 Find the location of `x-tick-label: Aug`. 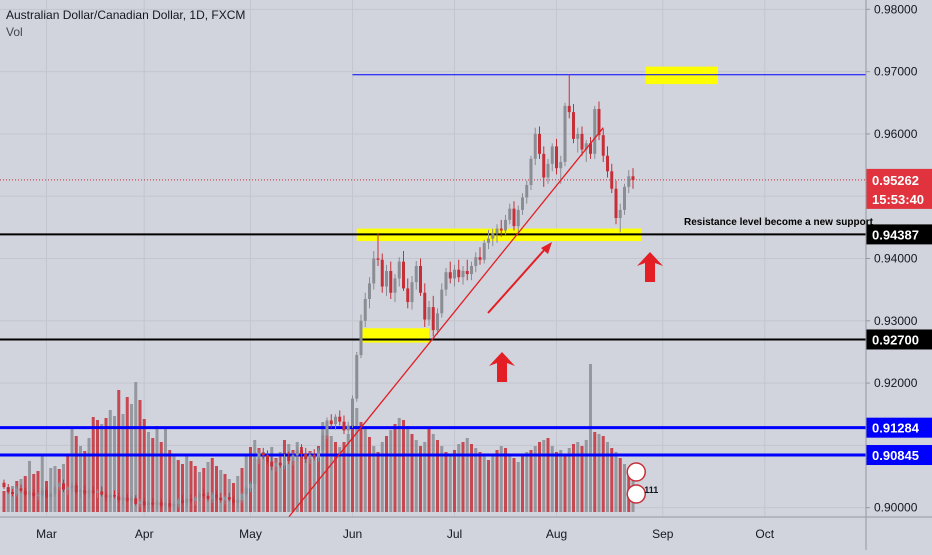

x-tick-label: Aug is located at coordinates (556, 534).